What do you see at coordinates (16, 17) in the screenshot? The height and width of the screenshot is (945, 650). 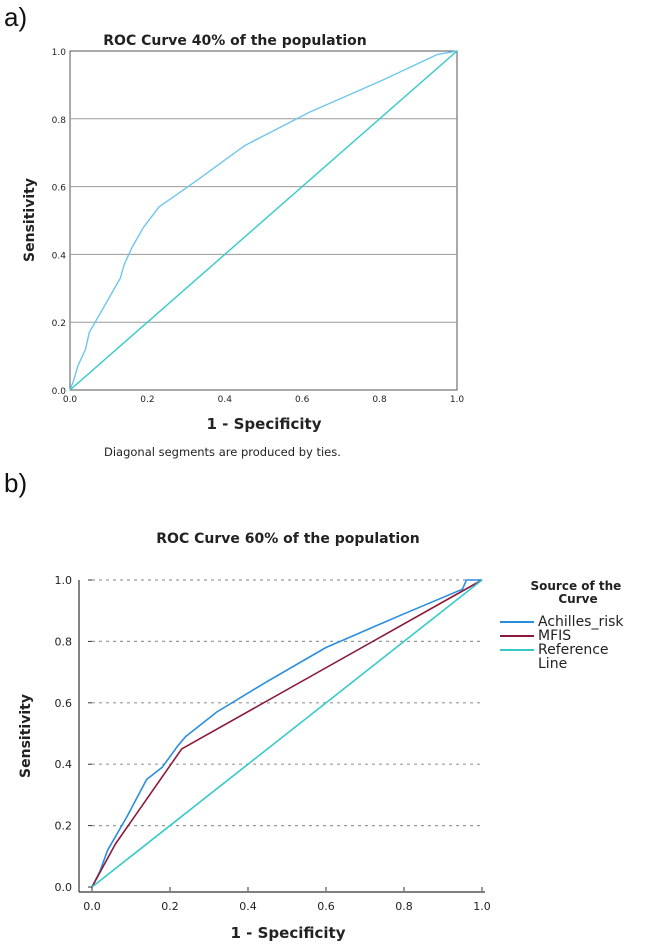 I see `panel-a-label: a)` at bounding box center [16, 17].